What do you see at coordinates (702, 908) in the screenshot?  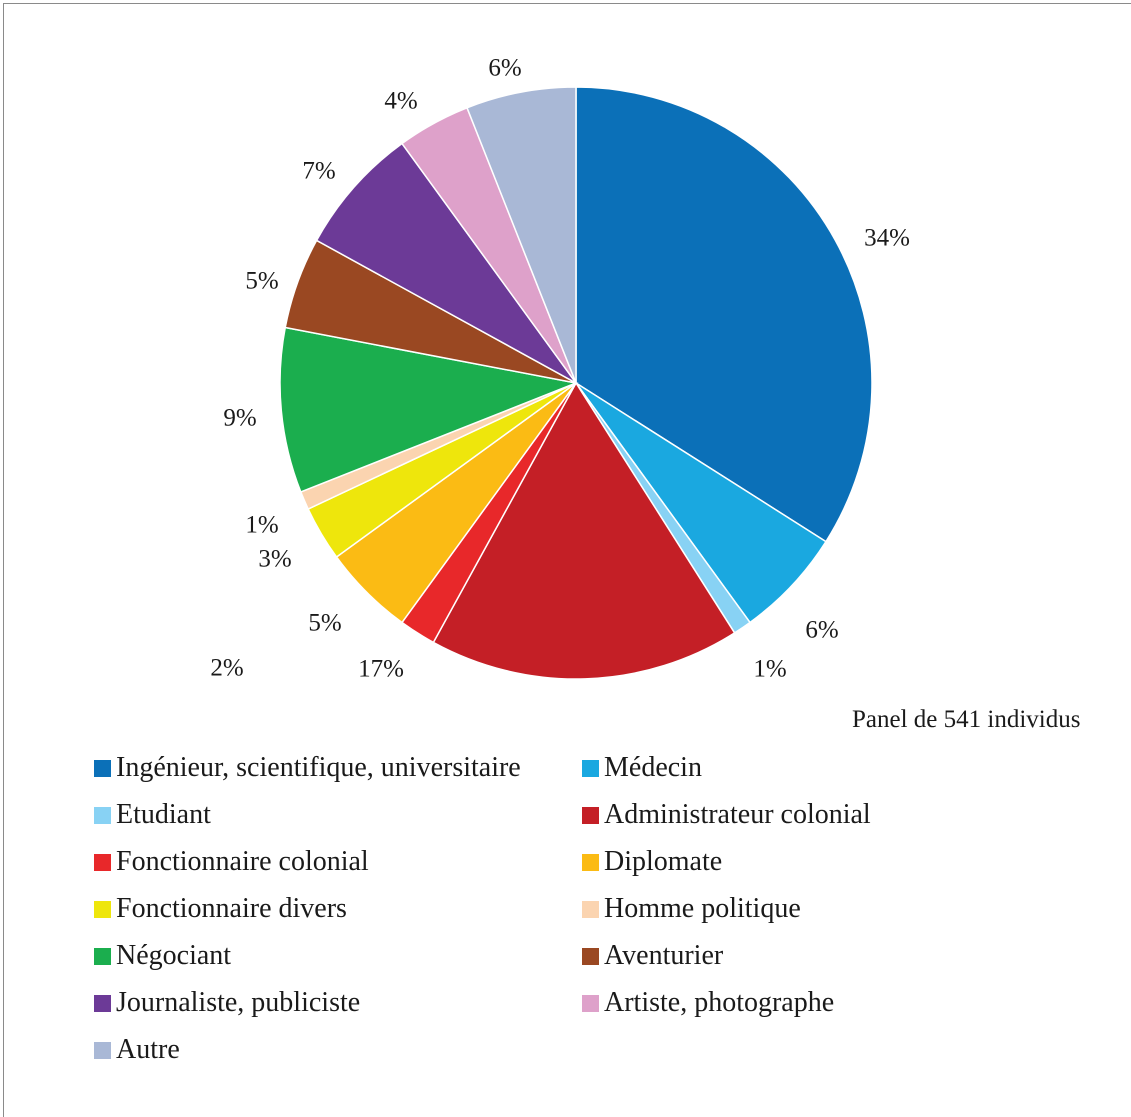 I see `legend-label: Homme politique` at bounding box center [702, 908].